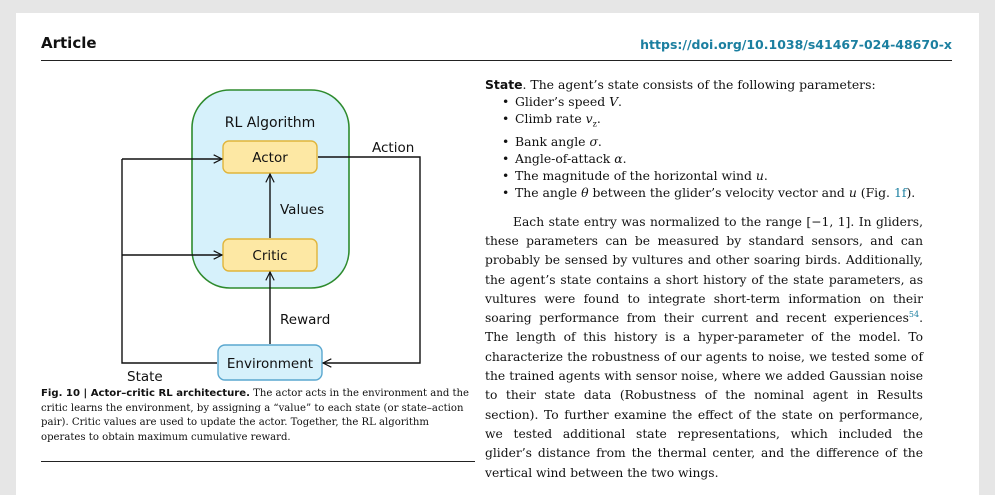  Describe the element at coordinates (305, 320) in the screenshot. I see `reward-label: Reward` at that location.